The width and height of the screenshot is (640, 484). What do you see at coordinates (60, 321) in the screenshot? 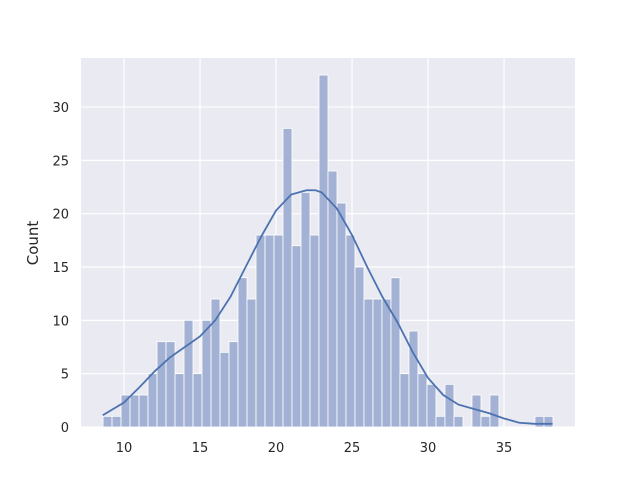
I see `y-tick-label: 10` at bounding box center [60, 321].